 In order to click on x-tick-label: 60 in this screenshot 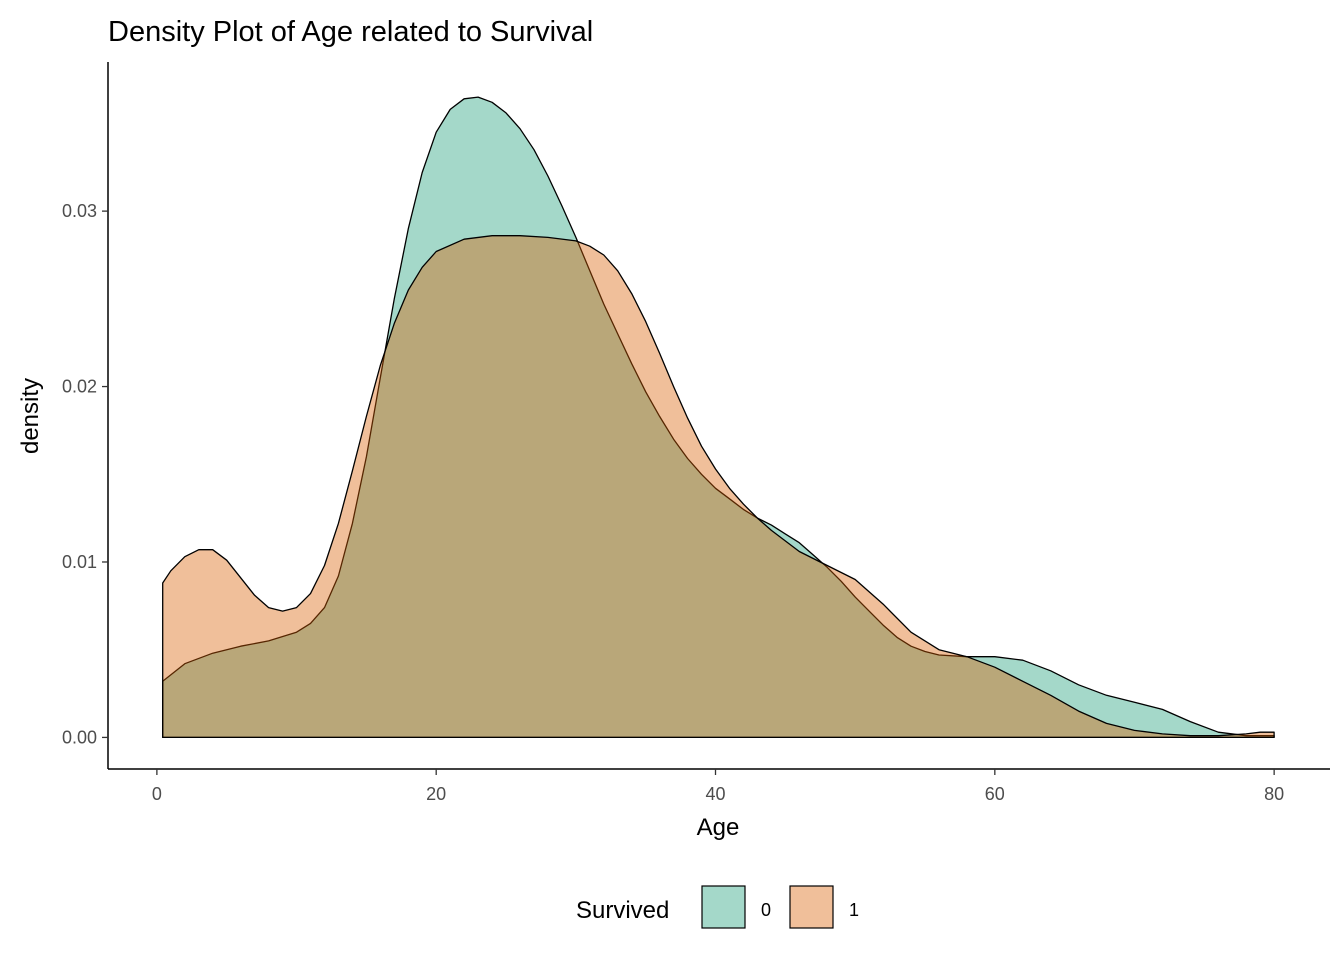, I will do `click(995, 794)`.